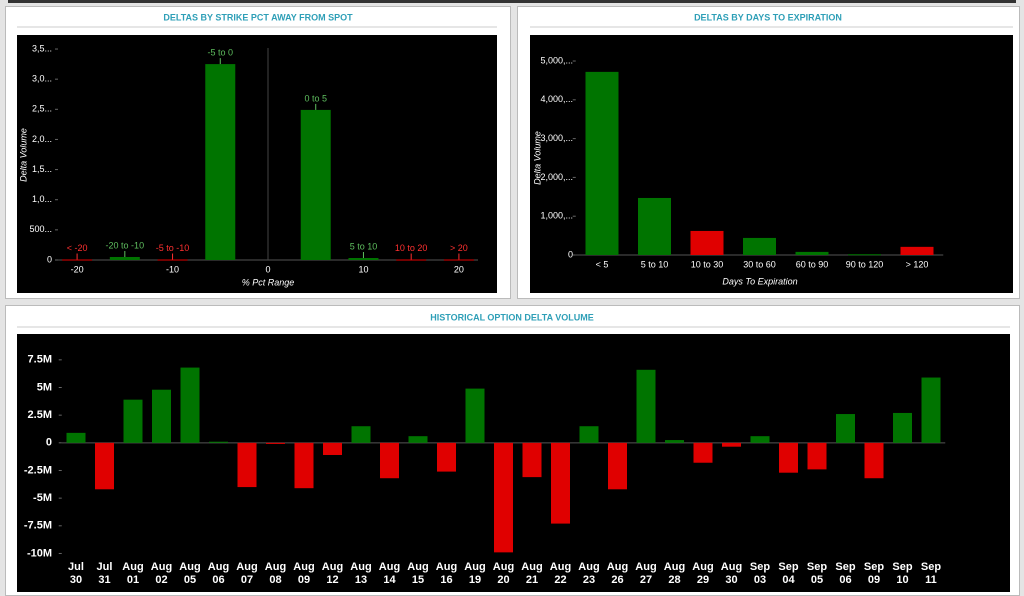 This screenshot has width=1024, height=596. I want to click on x-tick-label: 0, so click(267, 269).